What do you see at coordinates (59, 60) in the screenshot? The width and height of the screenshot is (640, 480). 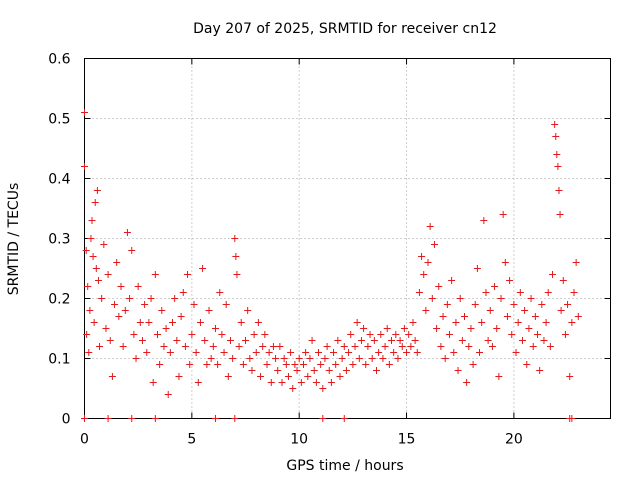 I see `y-tick-label: 0.6` at bounding box center [59, 60].